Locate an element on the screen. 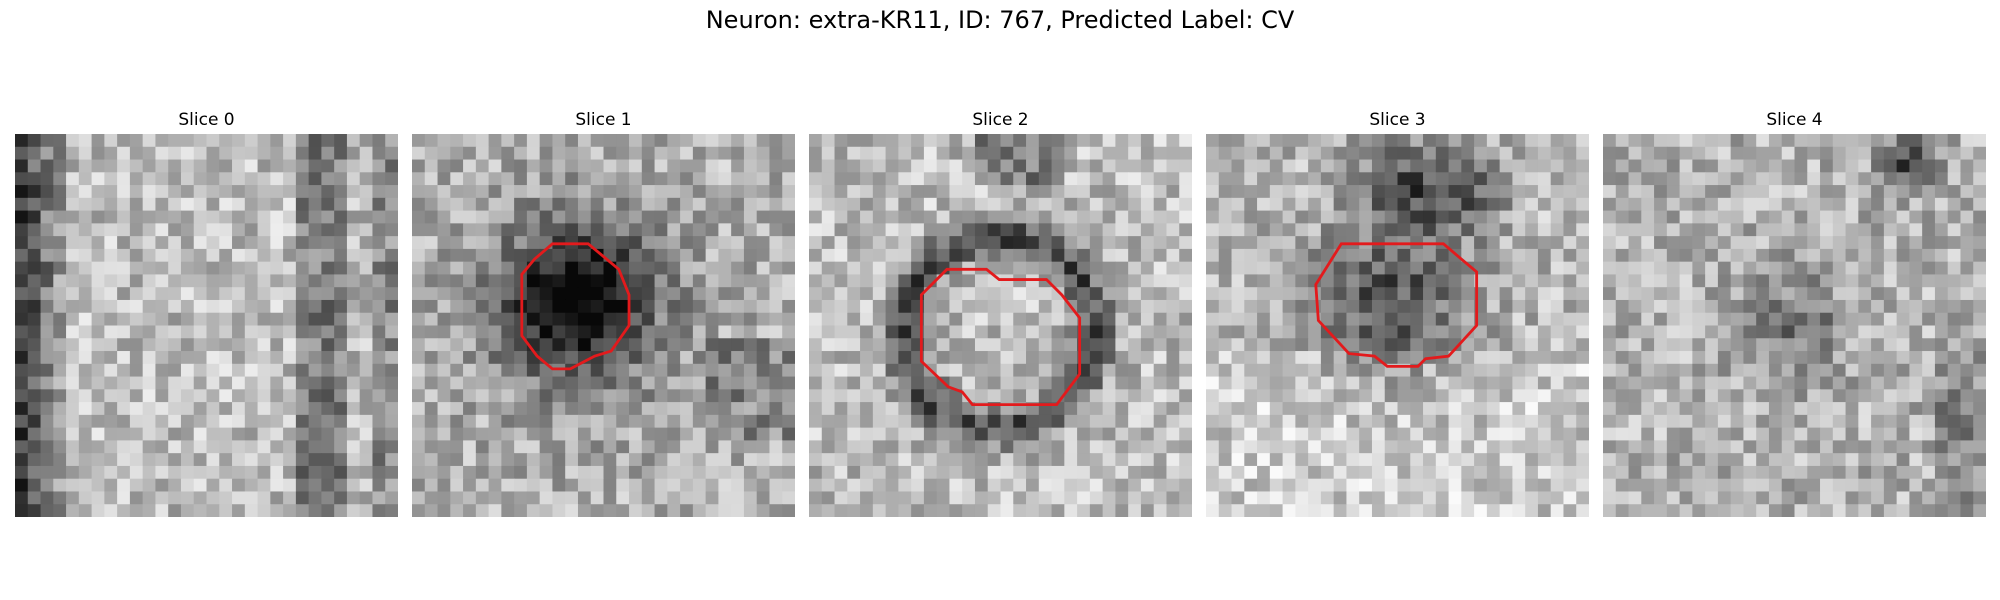 Image resolution: width=2000 pixels, height=600 pixels. slice-panel-1: Slice 1 is located at coordinates (603, 312).